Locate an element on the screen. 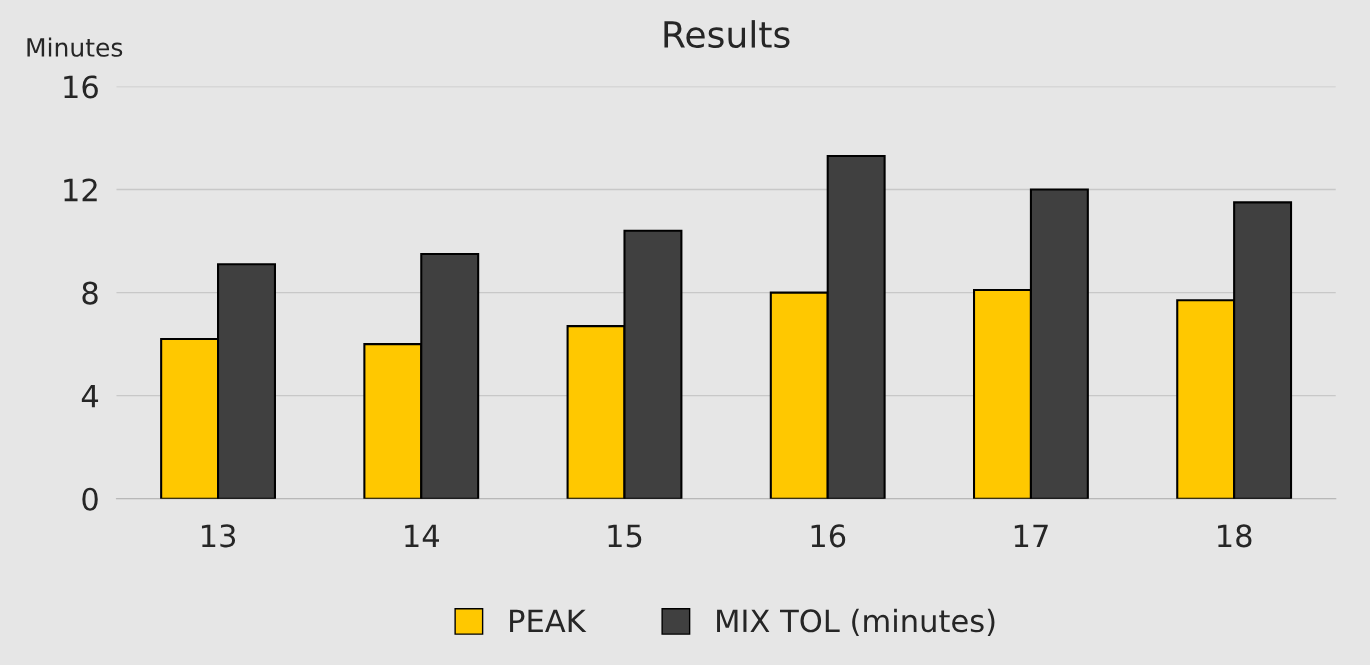 Image resolution: width=1370 pixels, height=665 pixels. y-tick-label: 16 is located at coordinates (81, 87).